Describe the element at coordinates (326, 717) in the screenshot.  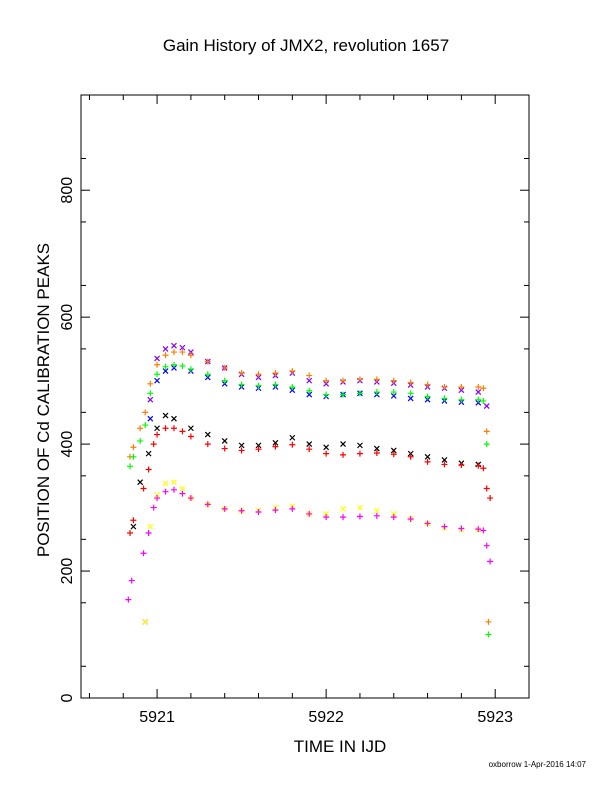
I see `x-tick-label: 5922` at that location.